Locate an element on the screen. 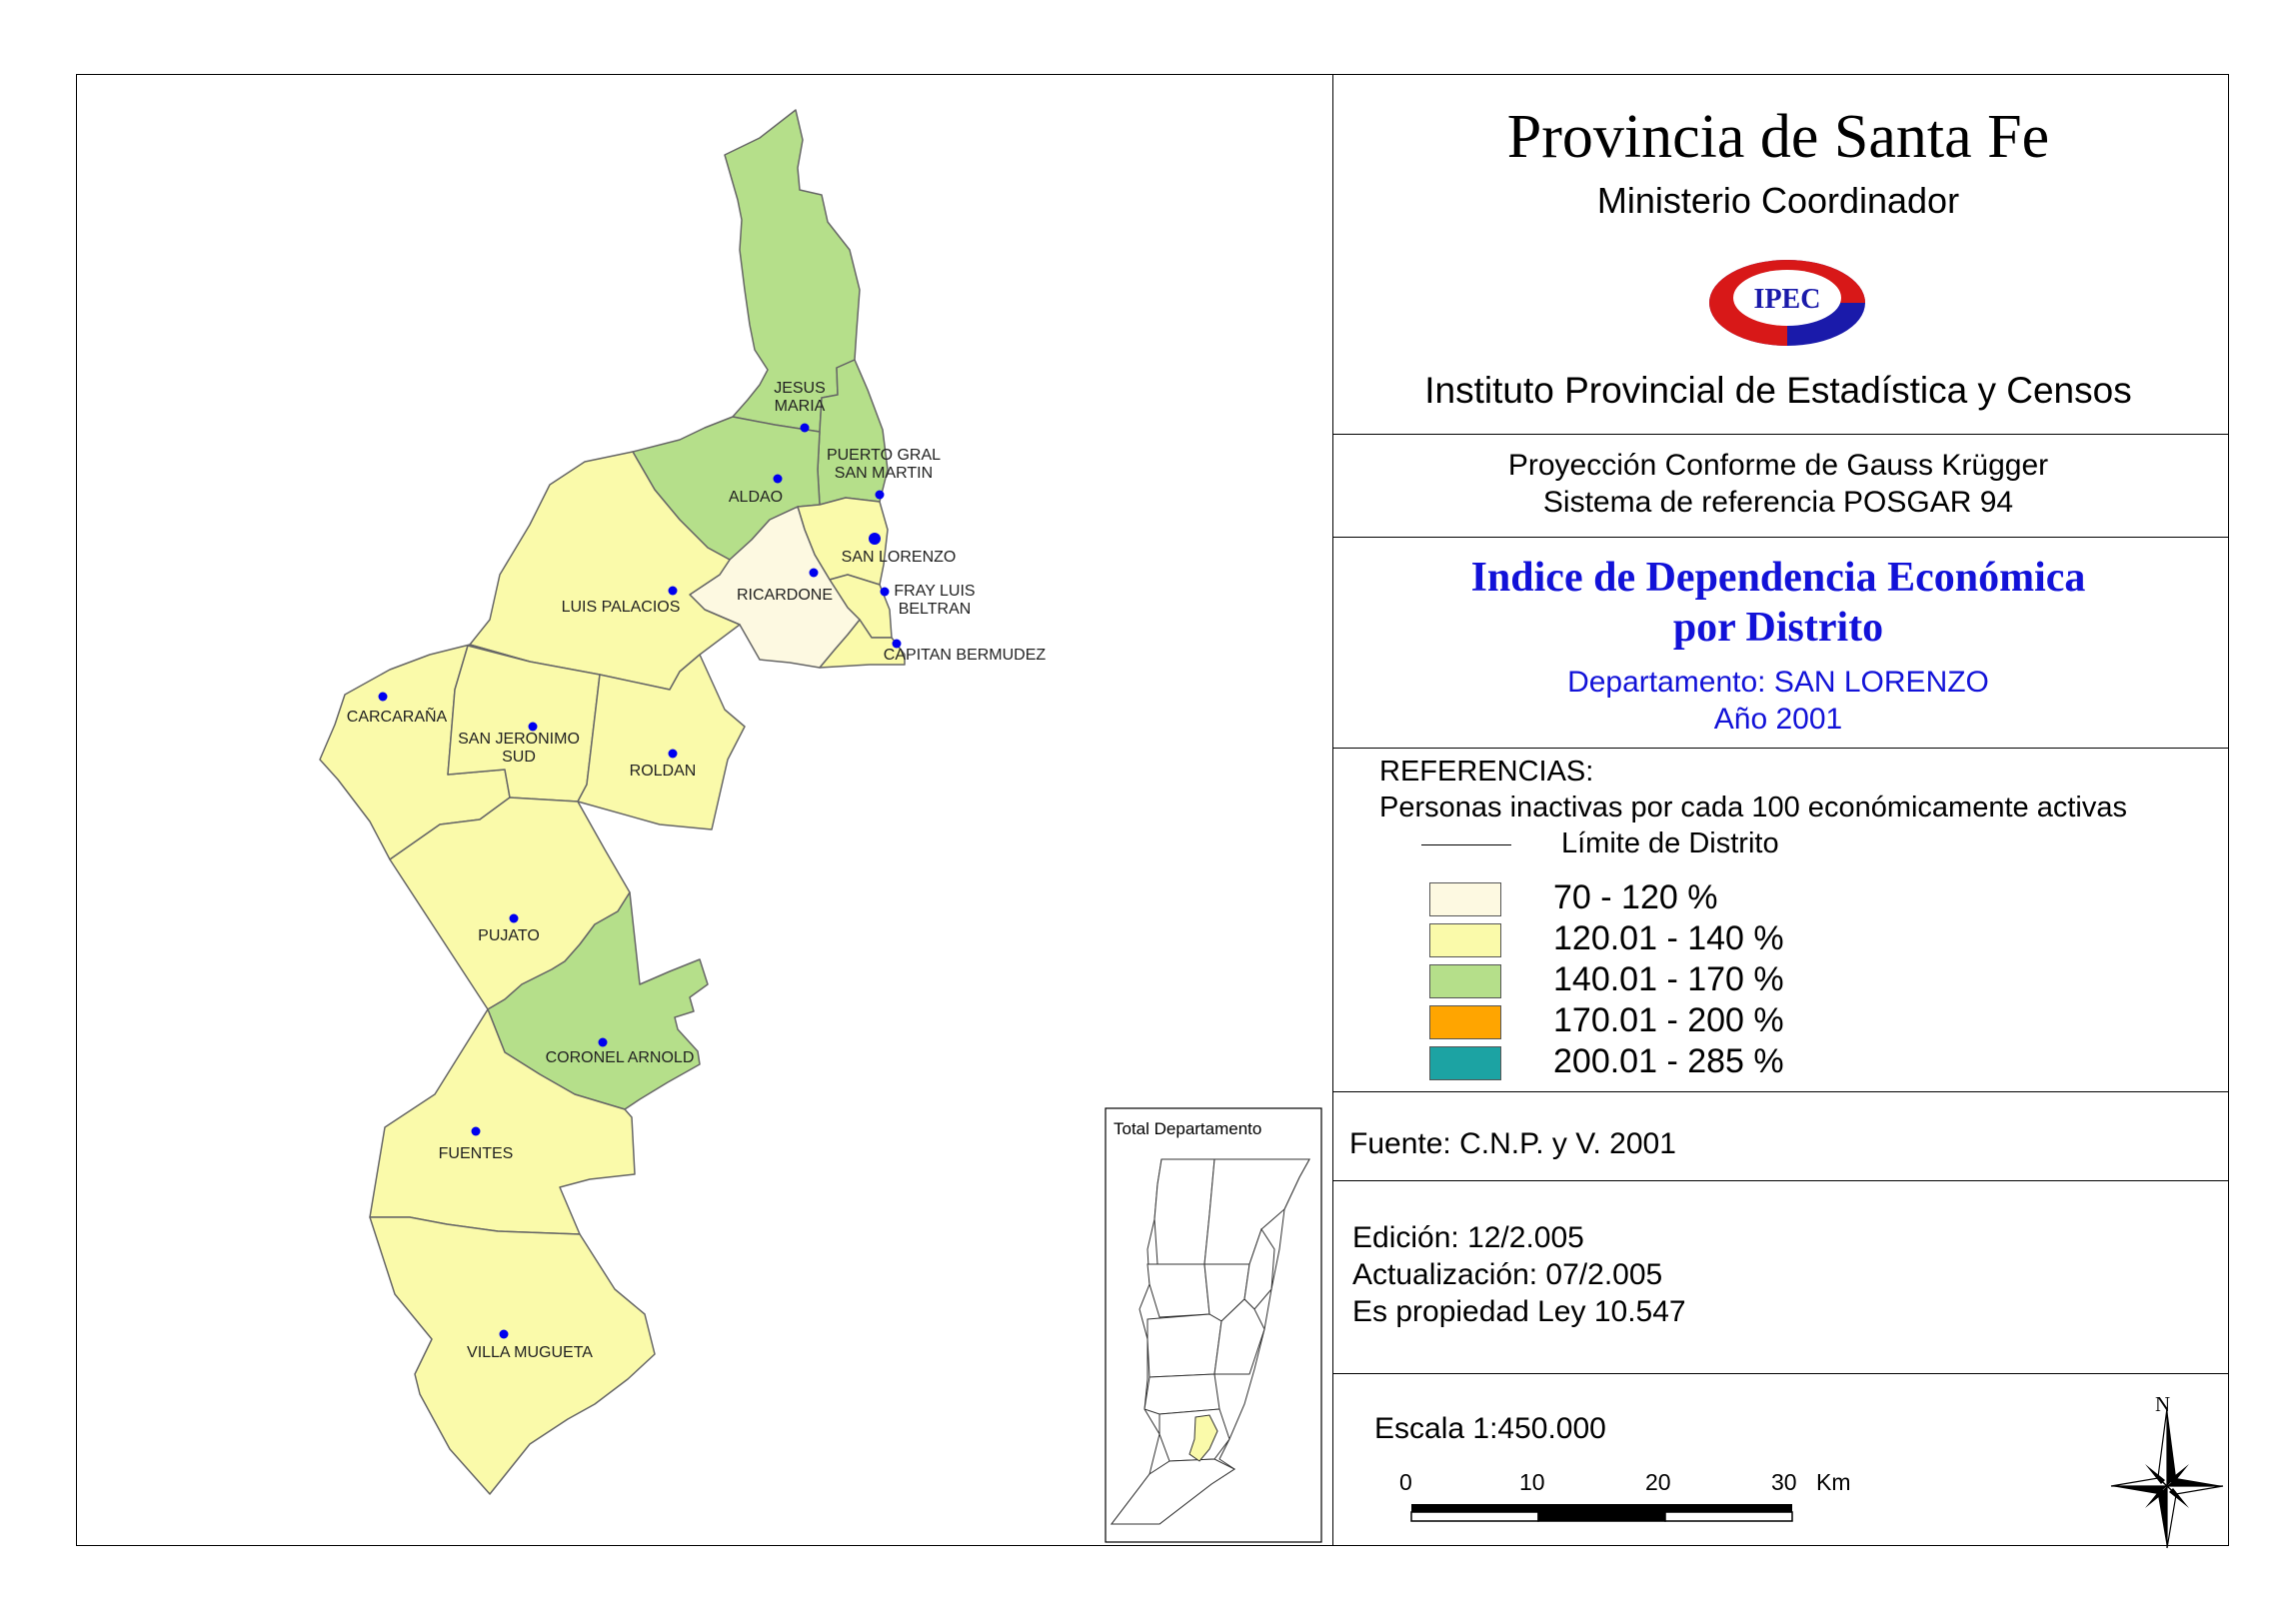 Image resolution: width=2296 pixels, height=1624 pixels. district-fuentes is located at coordinates (503, 1121).